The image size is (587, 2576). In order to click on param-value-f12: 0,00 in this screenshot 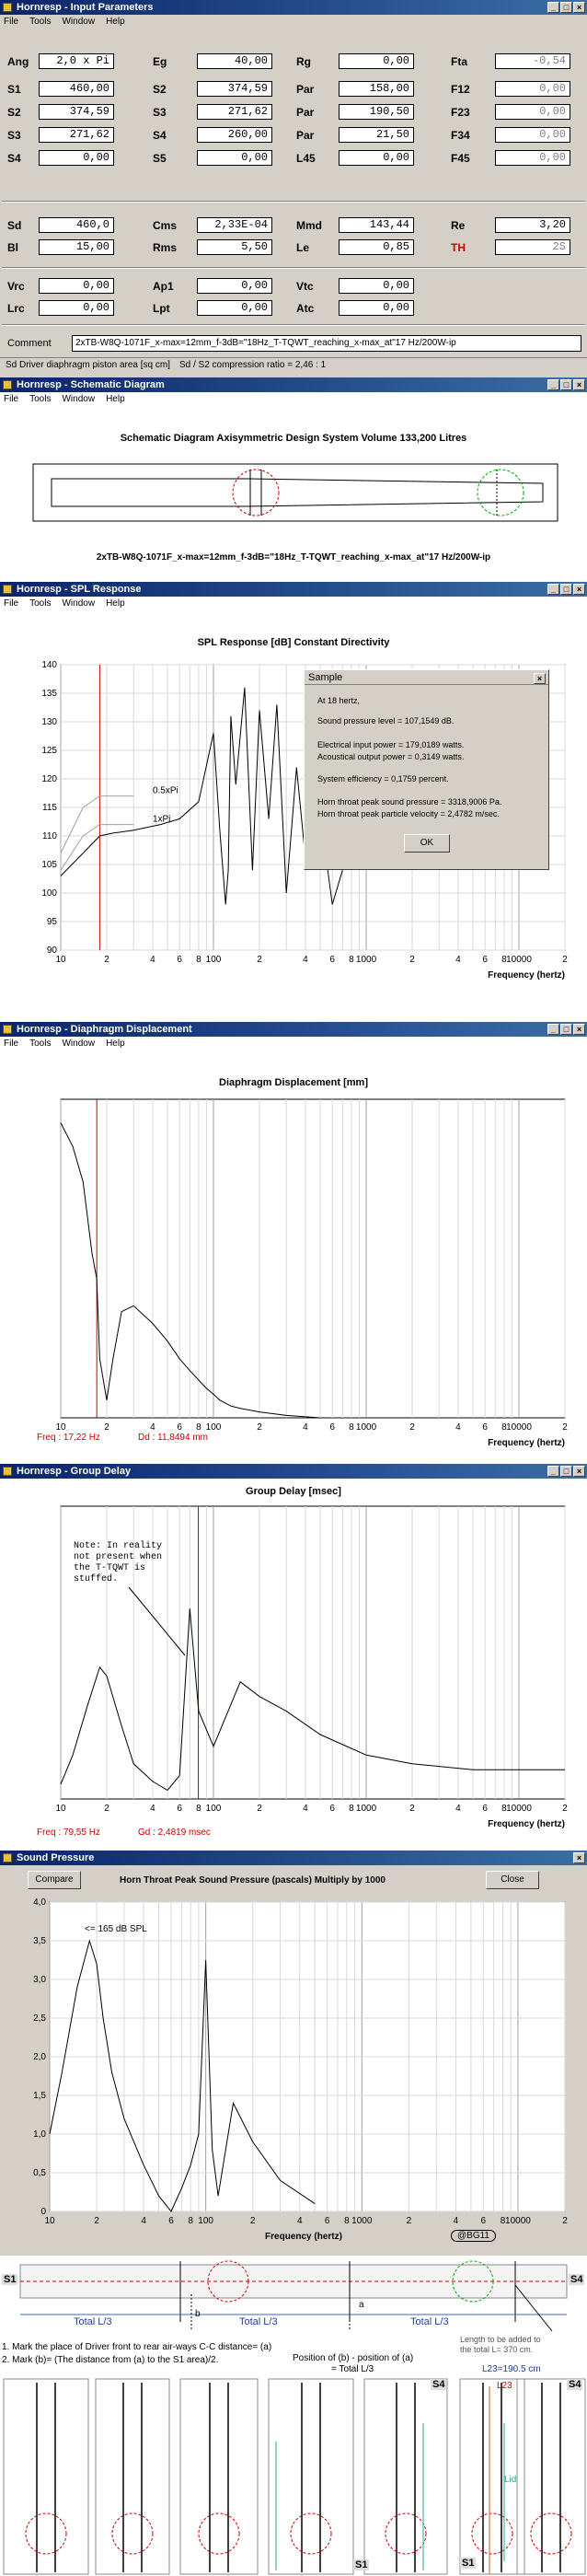, I will do `click(532, 89)`.